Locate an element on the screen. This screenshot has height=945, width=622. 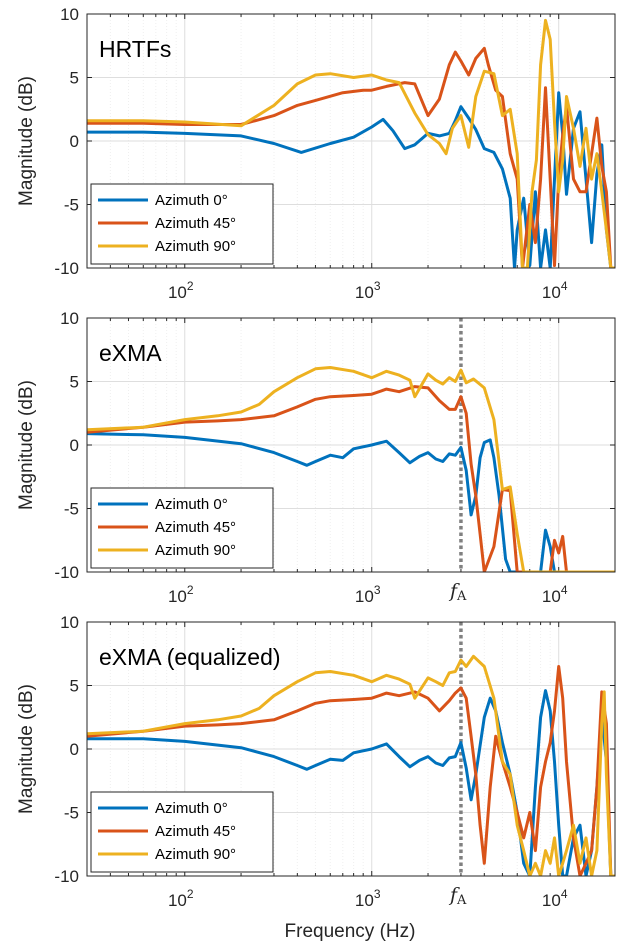
panel-title: eXMA is located at coordinates (130, 353).